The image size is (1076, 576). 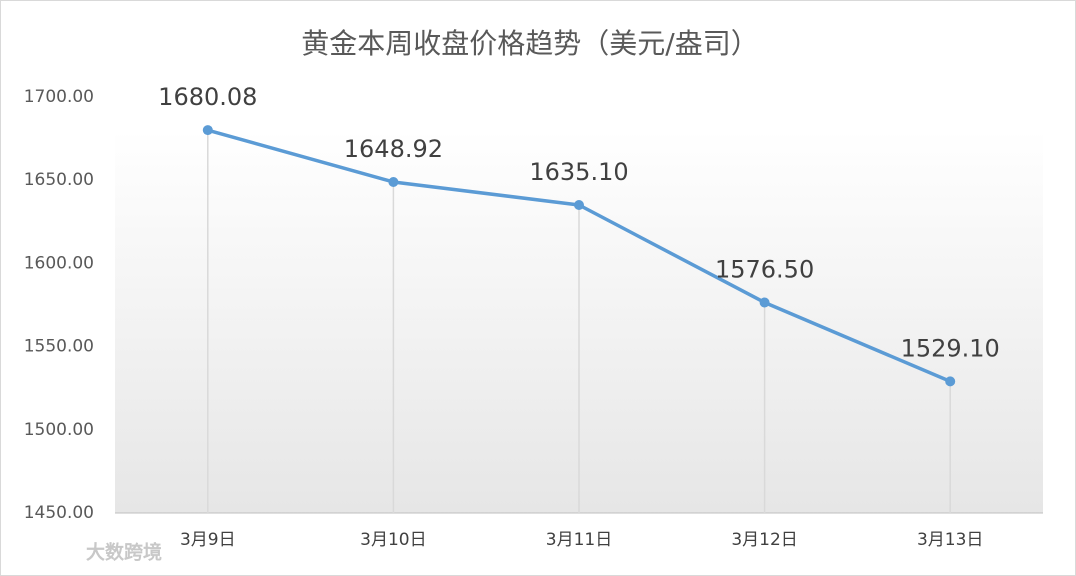 What do you see at coordinates (59, 430) in the screenshot?
I see `y-tick-label: 1500.00` at bounding box center [59, 430].